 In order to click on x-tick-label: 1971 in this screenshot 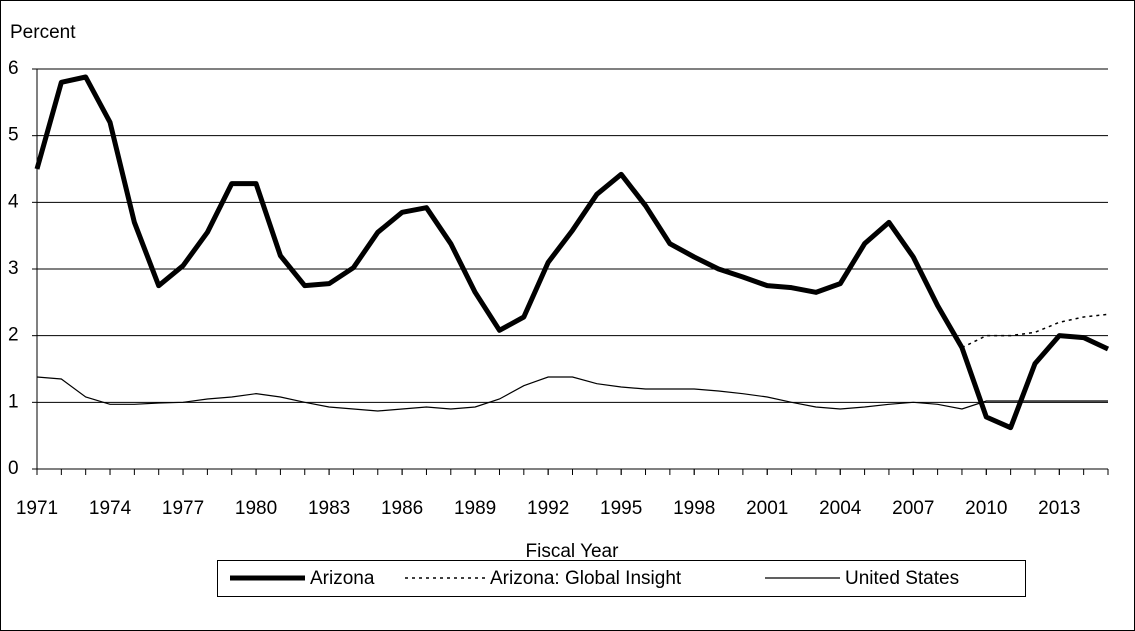, I will do `click(37, 508)`.